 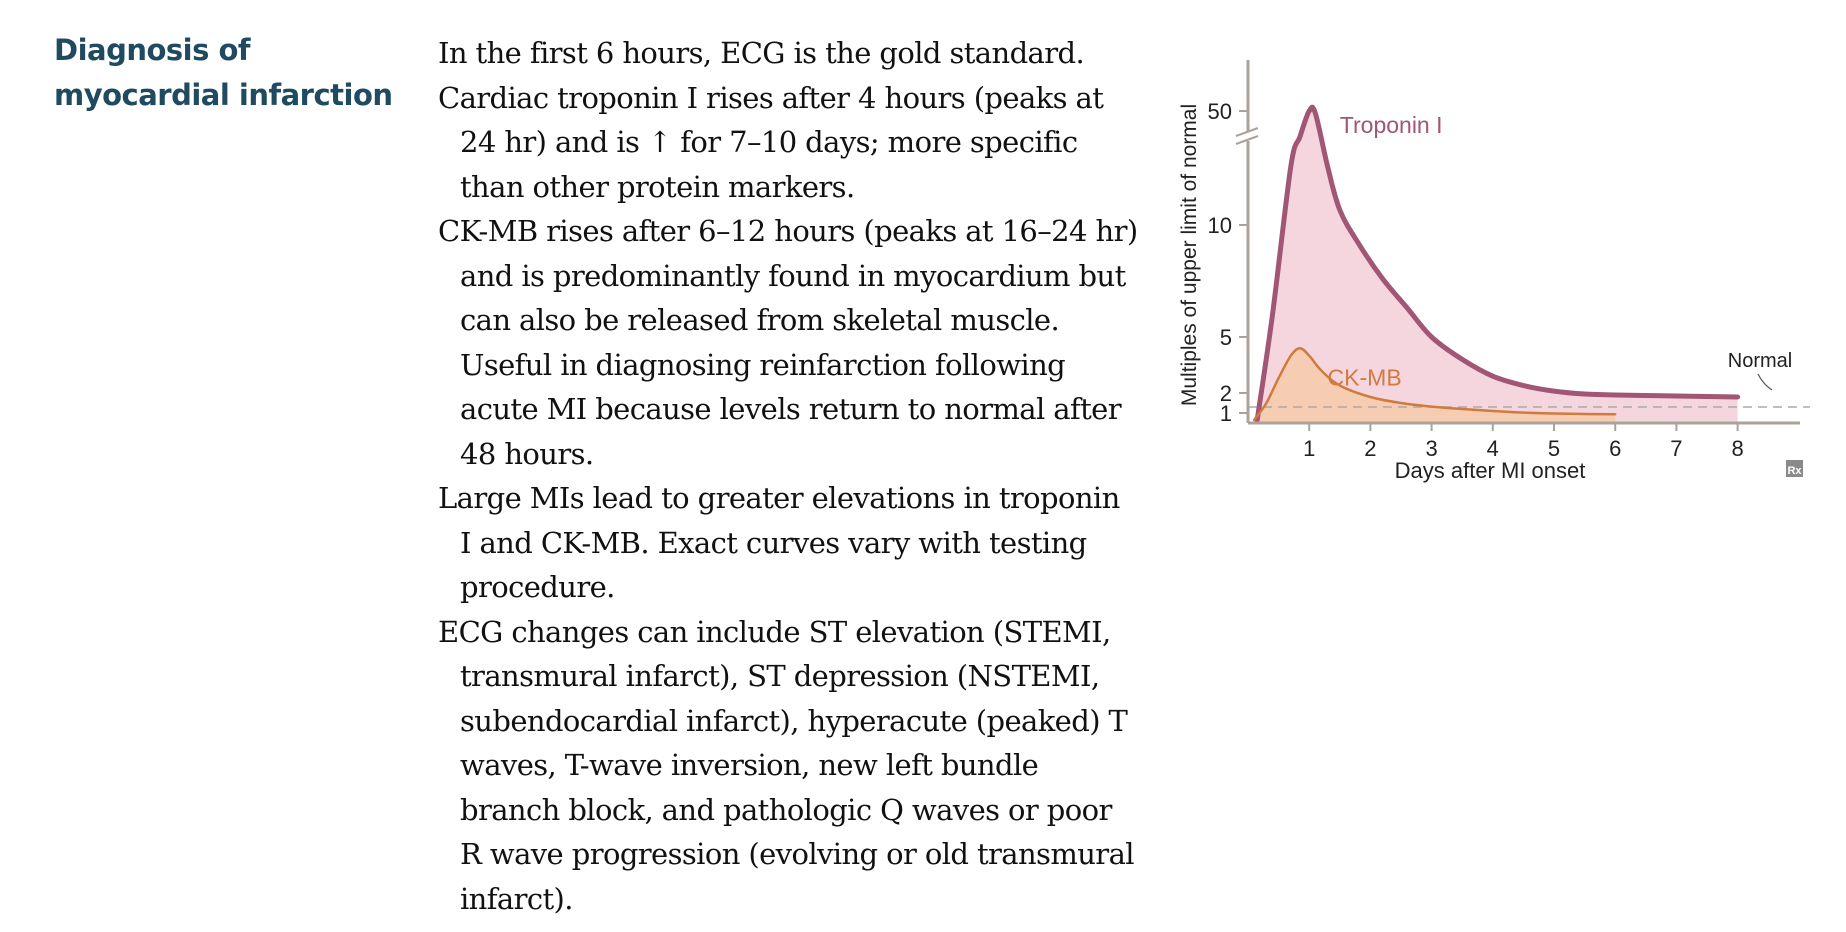 What do you see at coordinates (1220, 225) in the screenshot?
I see `y-tick-label: 10` at bounding box center [1220, 225].